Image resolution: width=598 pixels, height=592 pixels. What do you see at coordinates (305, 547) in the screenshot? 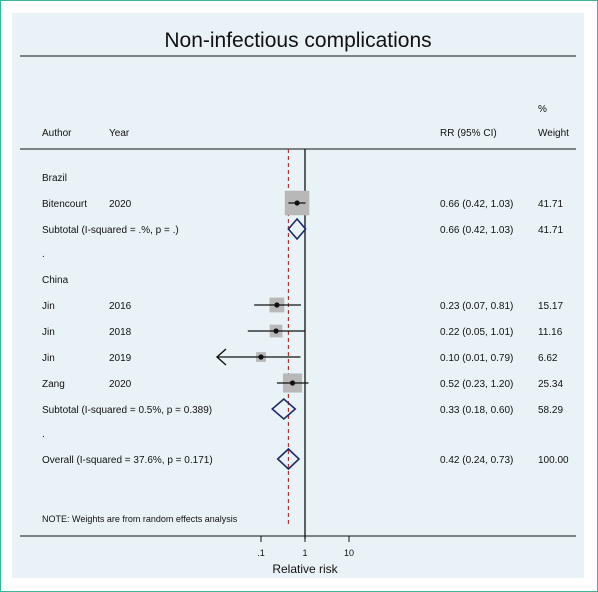
I see `x-axis-ticks: .1 1 10` at bounding box center [305, 547].